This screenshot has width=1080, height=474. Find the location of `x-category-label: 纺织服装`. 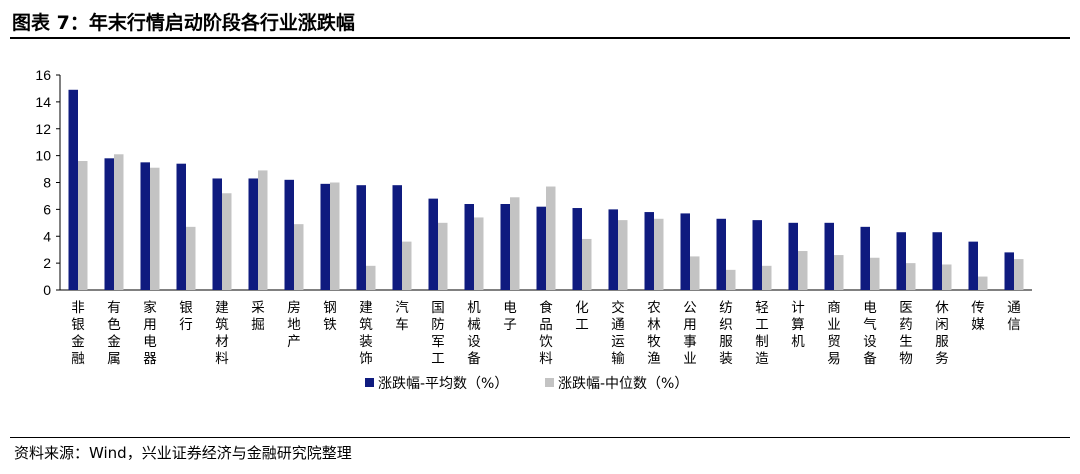

x-category-label: 纺织服装 is located at coordinates (726, 333).